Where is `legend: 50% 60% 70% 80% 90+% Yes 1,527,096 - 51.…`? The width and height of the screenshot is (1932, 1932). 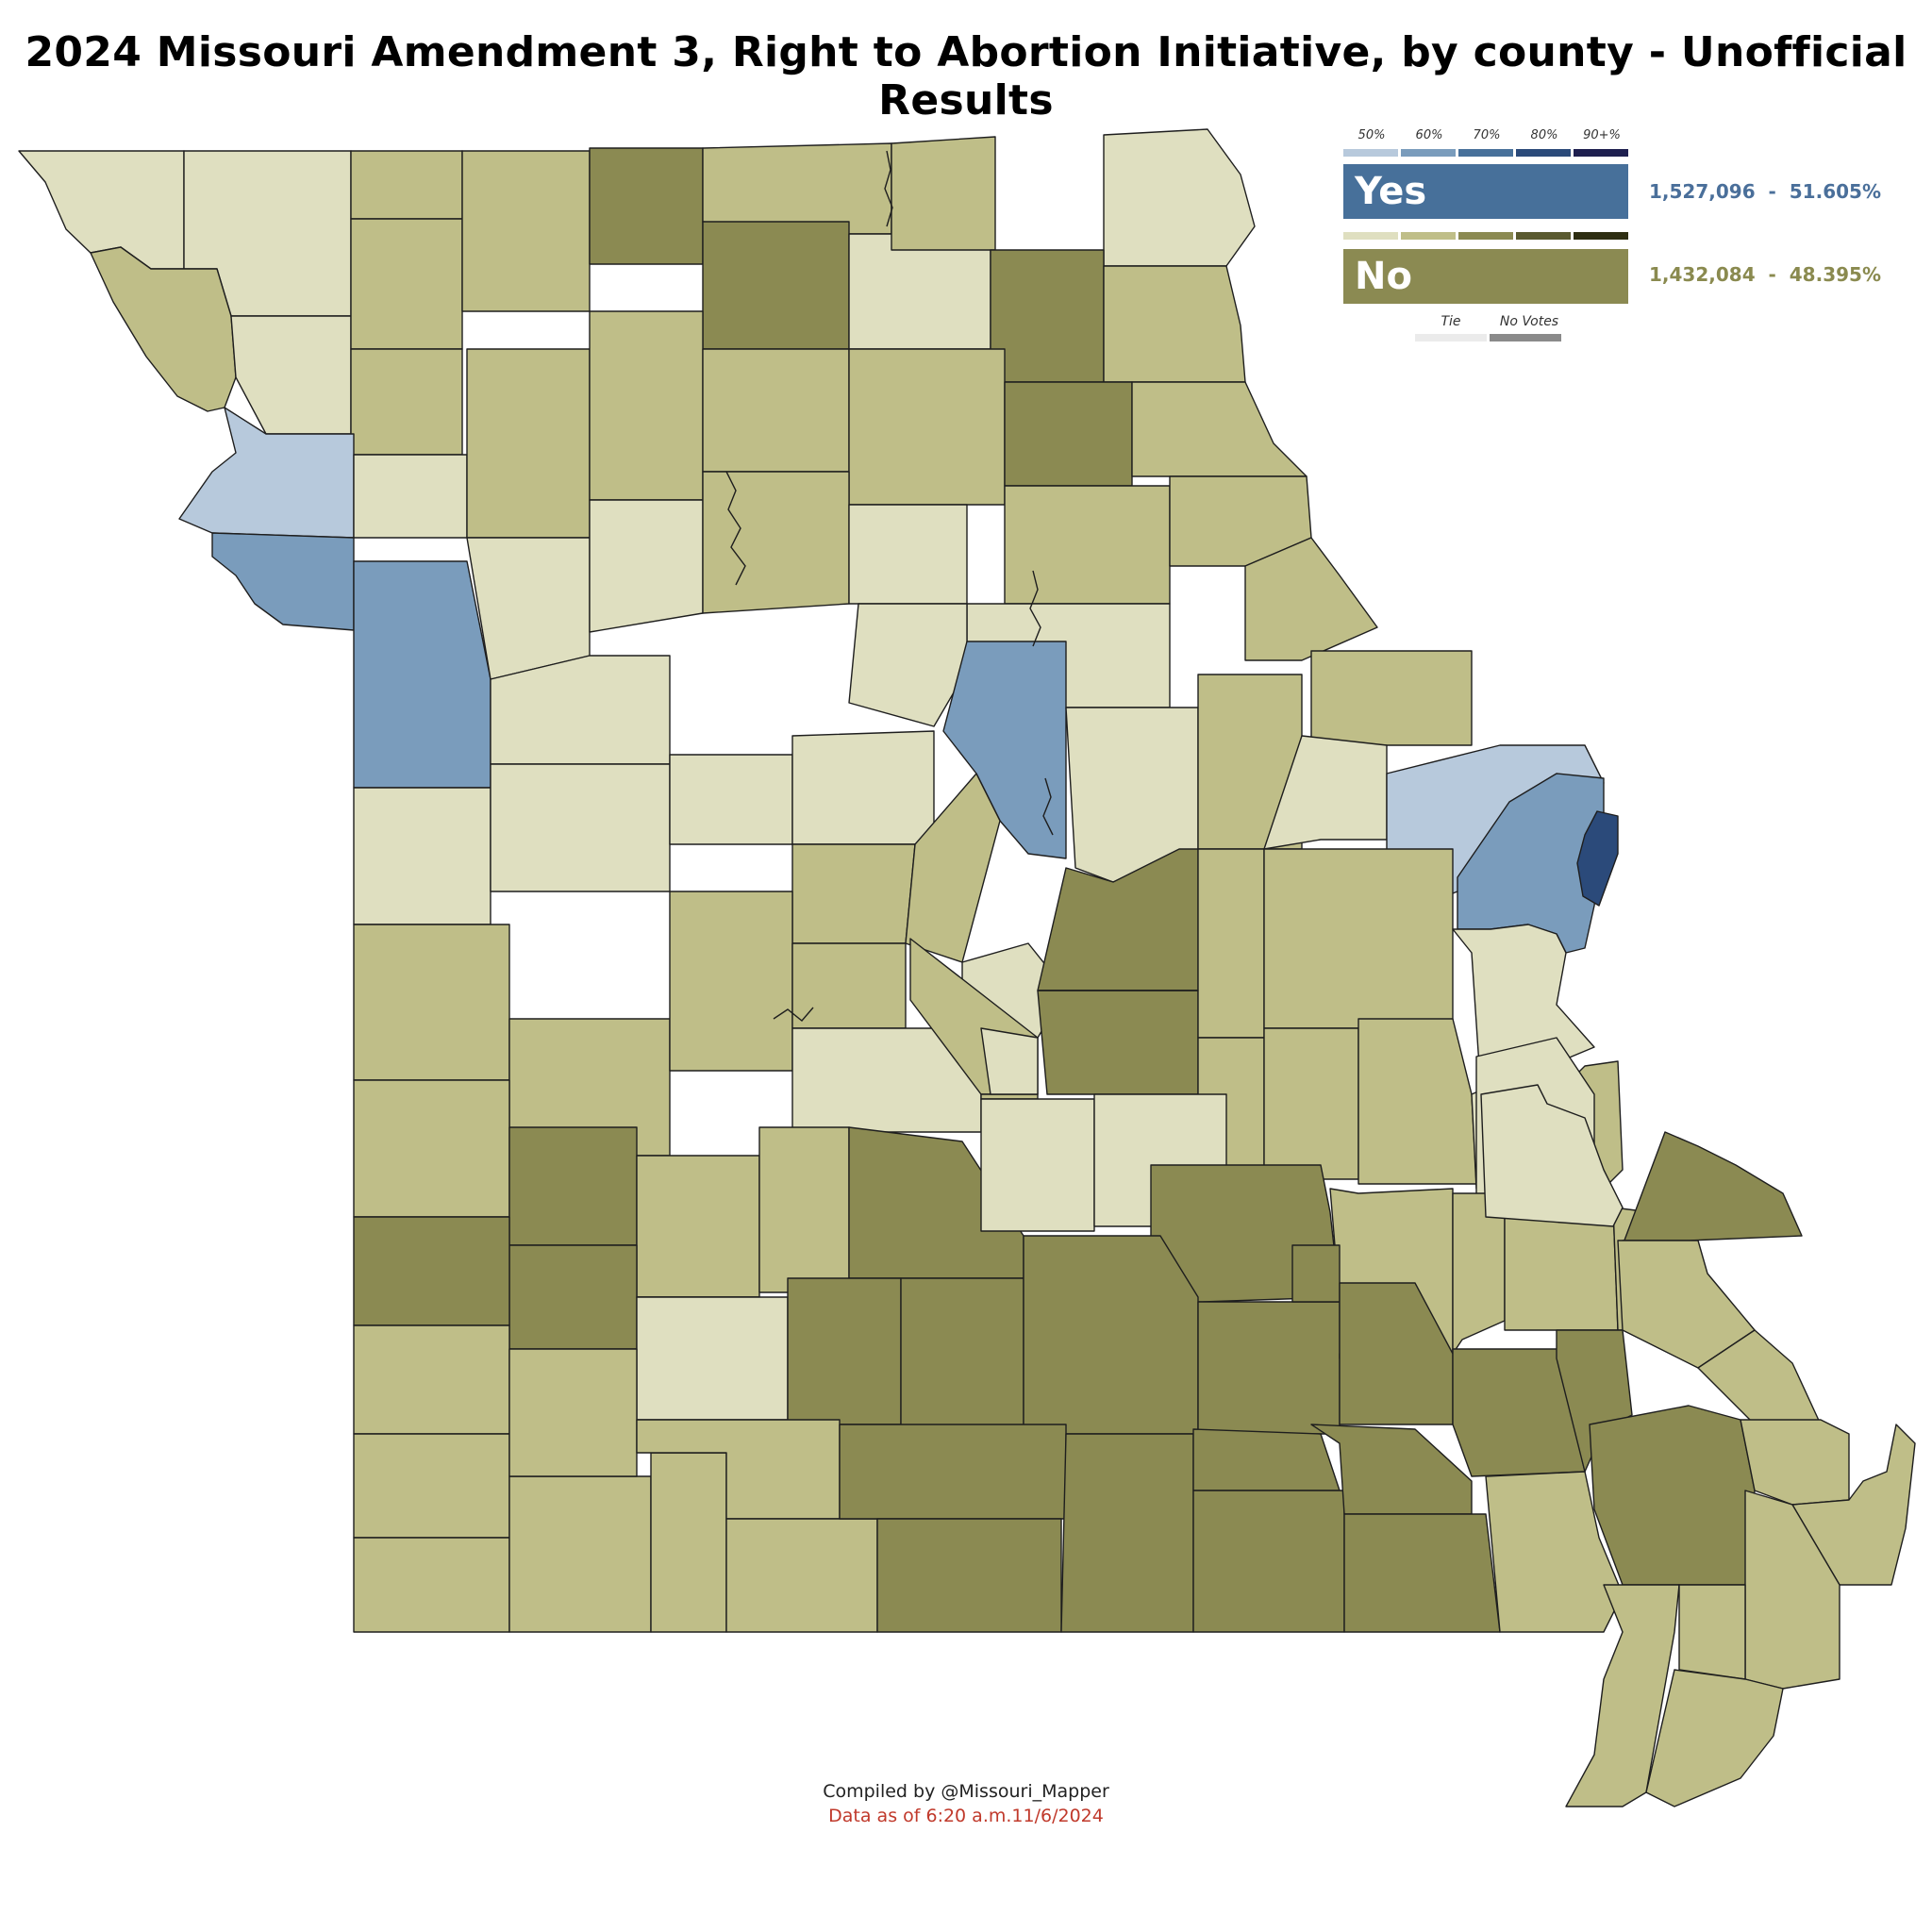 legend: 50% 60% 70% 80% 90+% Yes 1,527,096 - 51.… is located at coordinates (1626, 236).